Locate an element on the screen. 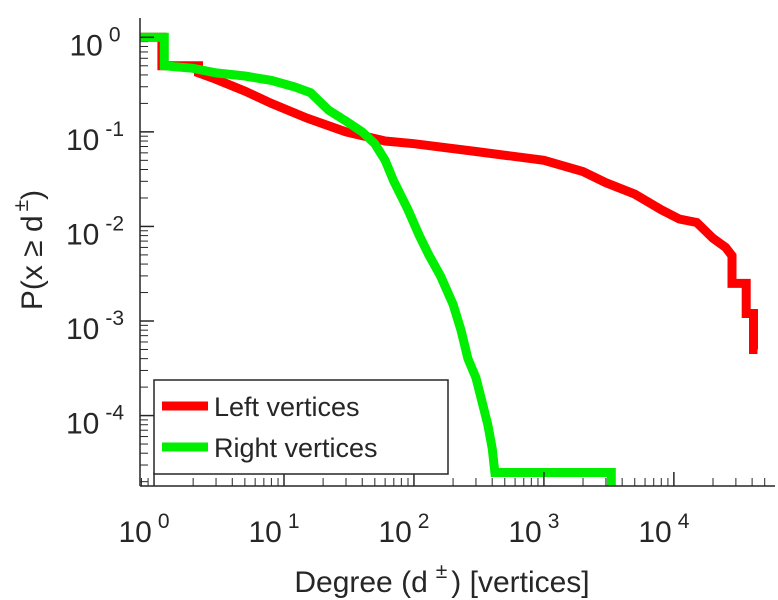 Image resolution: width=778 pixels, height=600 pixels. legend: Left vertices Right vertices is located at coordinates (301, 427).